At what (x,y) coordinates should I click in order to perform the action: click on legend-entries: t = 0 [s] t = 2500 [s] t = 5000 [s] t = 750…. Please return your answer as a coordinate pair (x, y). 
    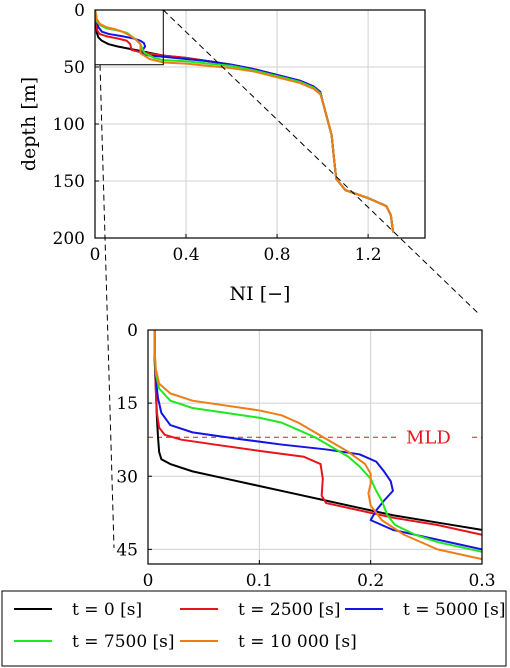
    Looking at the image, I should click on (260, 626).